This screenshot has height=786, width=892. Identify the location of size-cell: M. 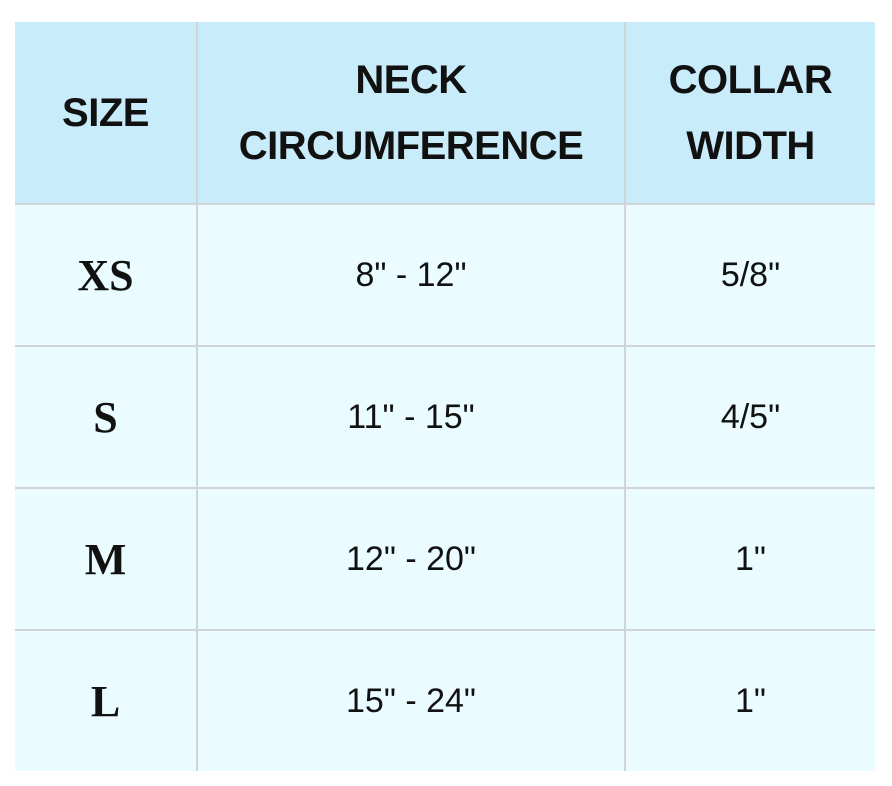
(106, 559).